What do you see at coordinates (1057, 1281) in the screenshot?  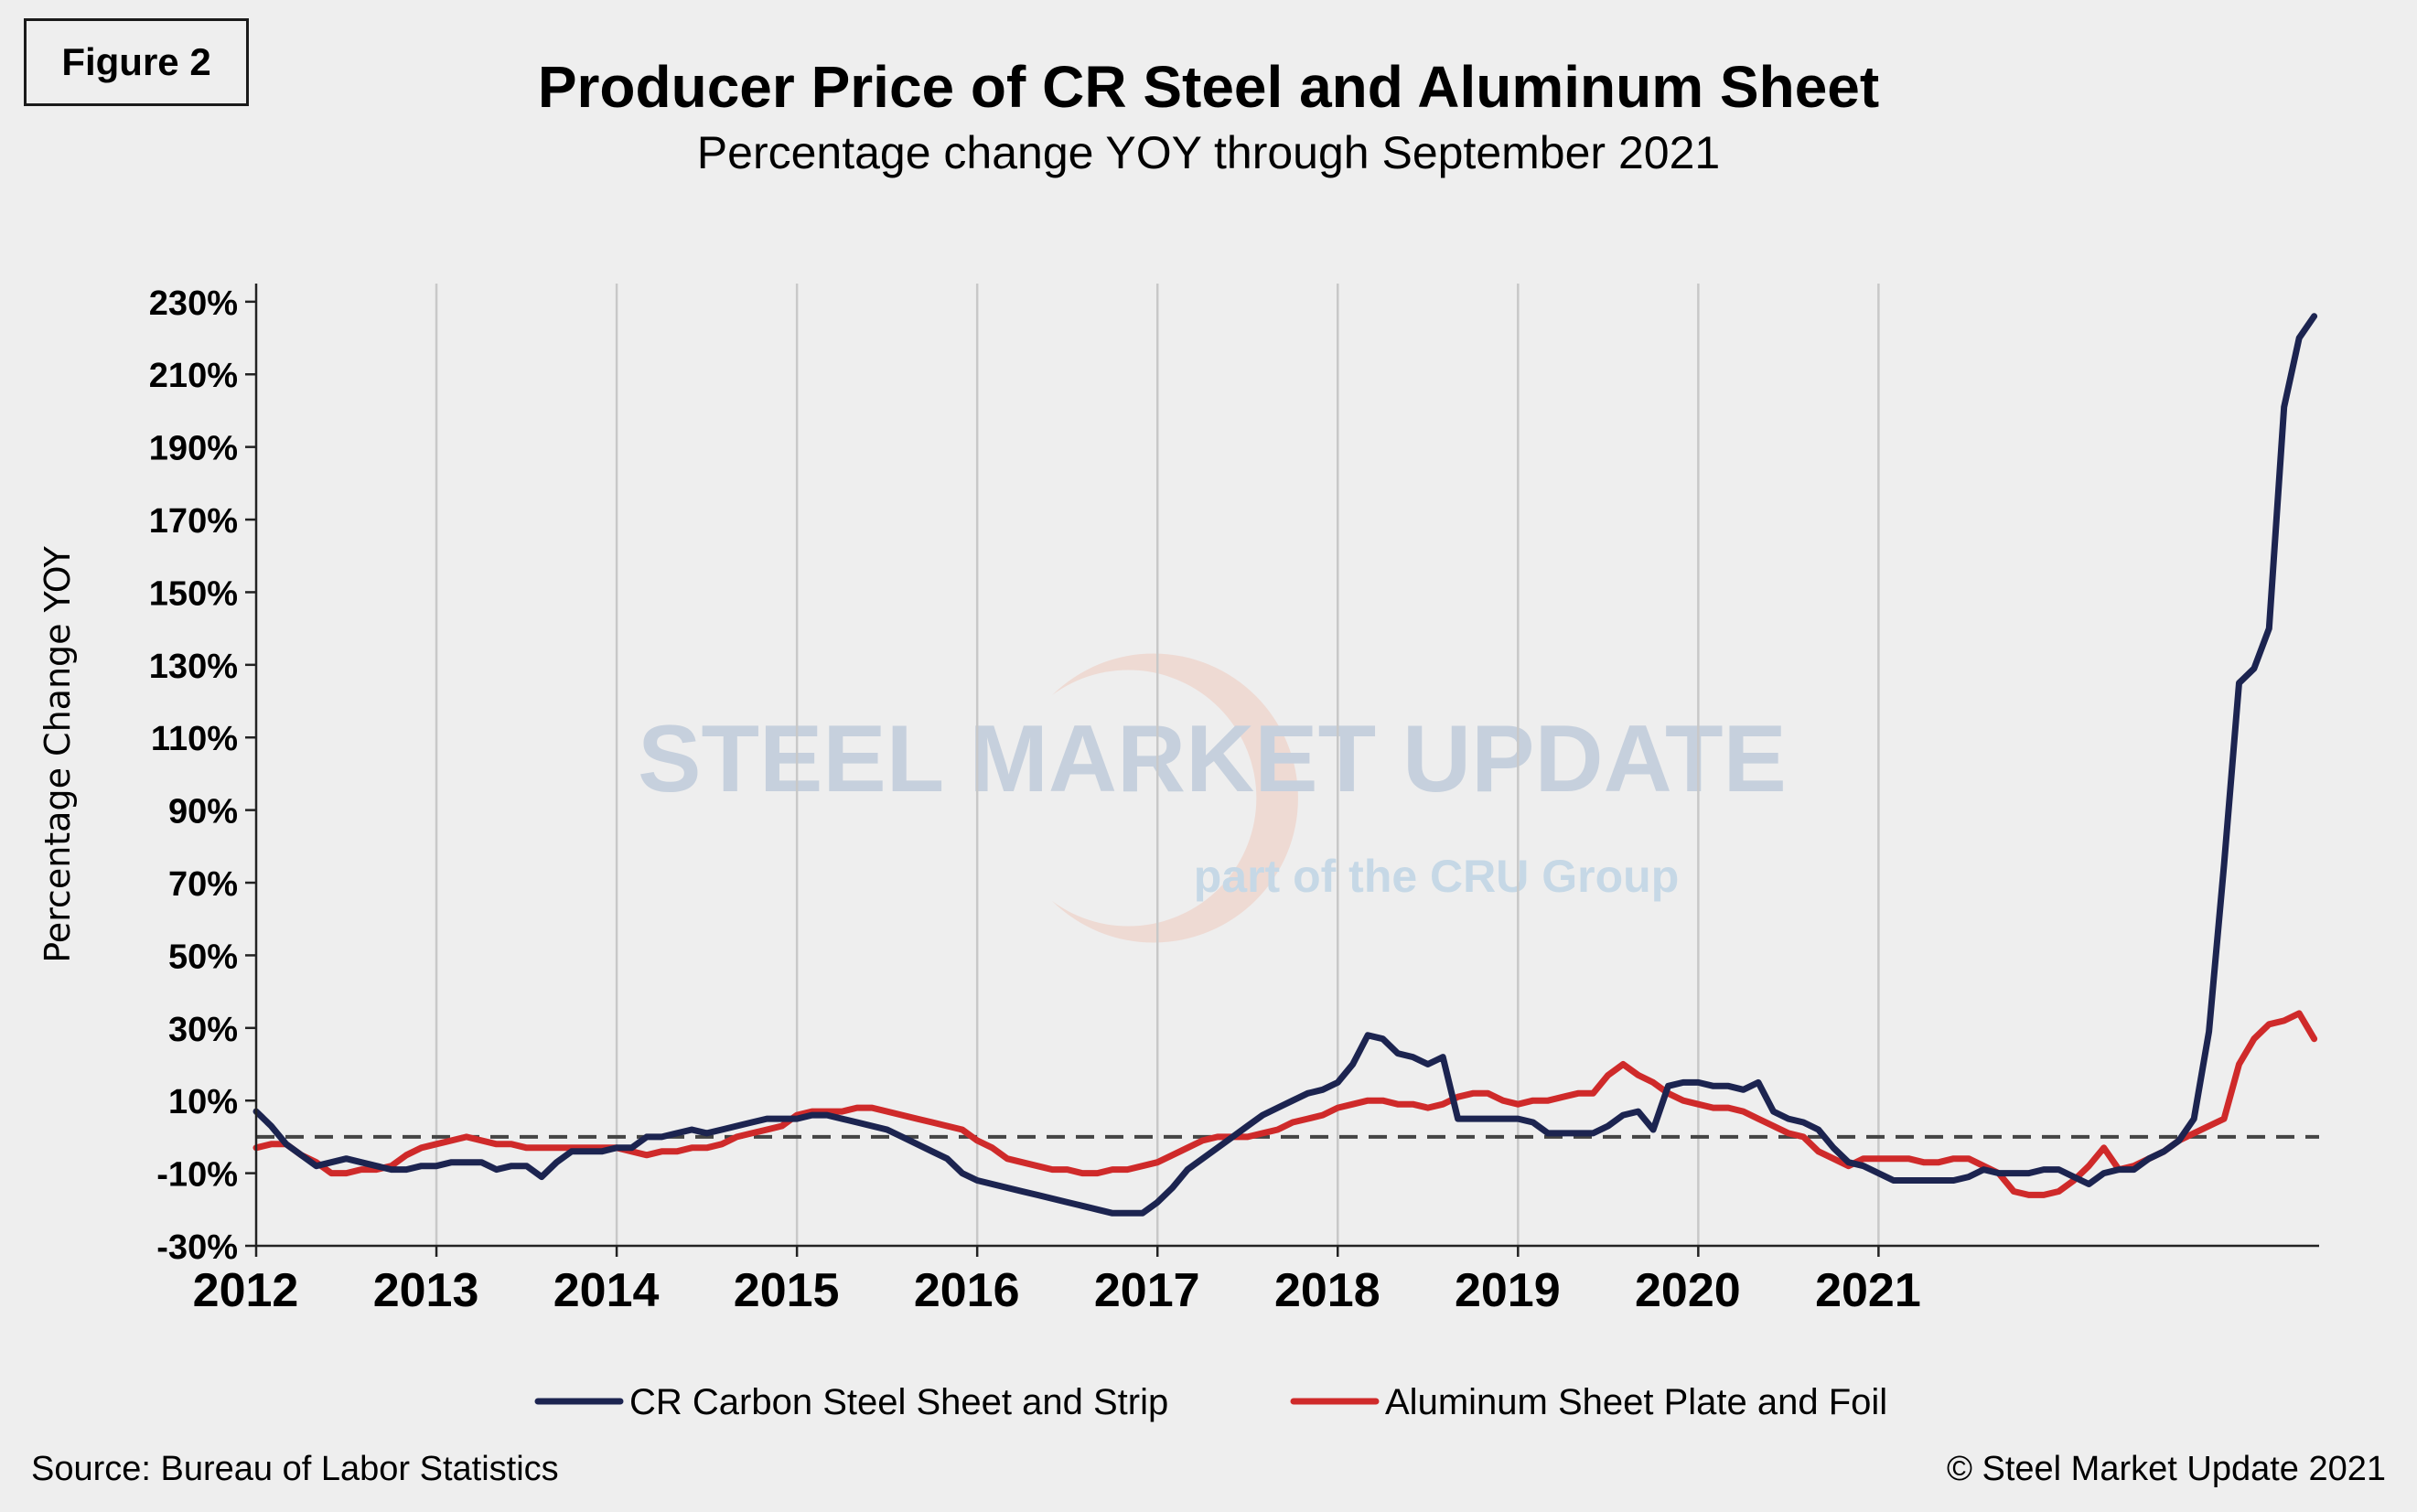 I see `x-axis-ticks: 2012 2013 2014 2015 2016 2017 2018 2019 2020 2021` at bounding box center [1057, 1281].